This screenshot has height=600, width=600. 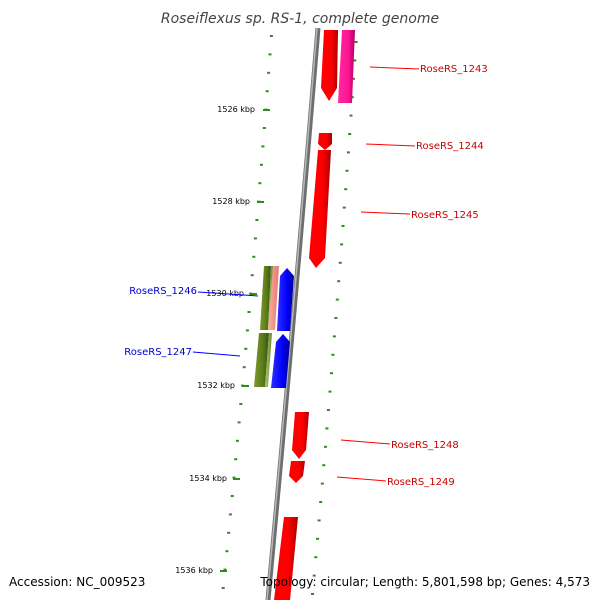 I want to click on scale-label: 1526 kbp, so click(x=236, y=109).